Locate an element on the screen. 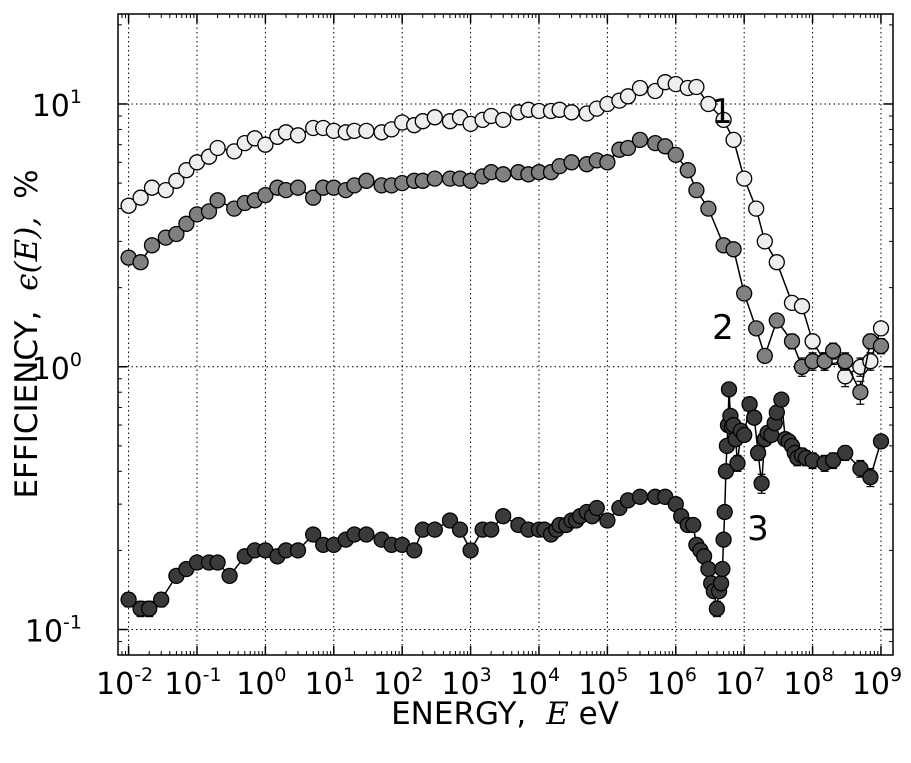 The height and width of the screenshot is (763, 911). x-tick-label: 10⁻¹ is located at coordinates (192, 683).